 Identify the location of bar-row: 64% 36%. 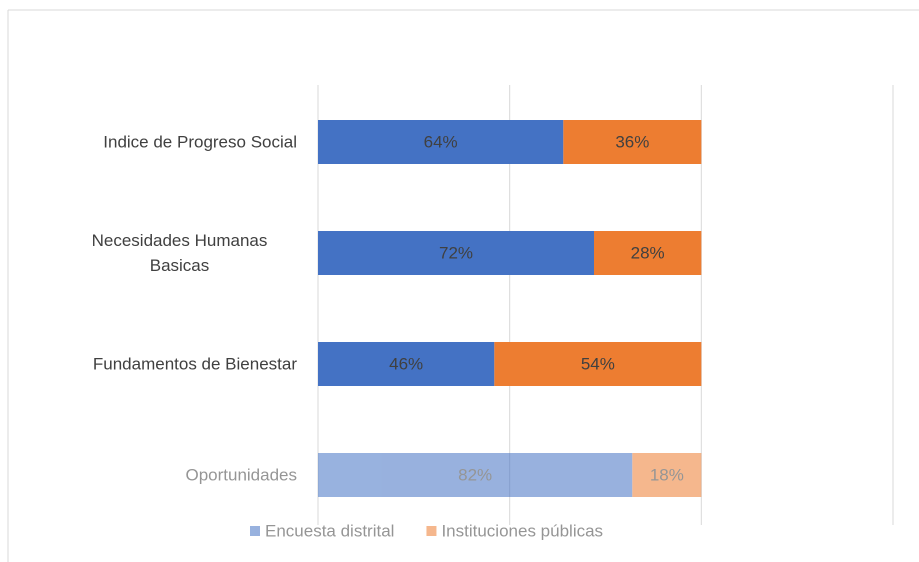
(510, 142).